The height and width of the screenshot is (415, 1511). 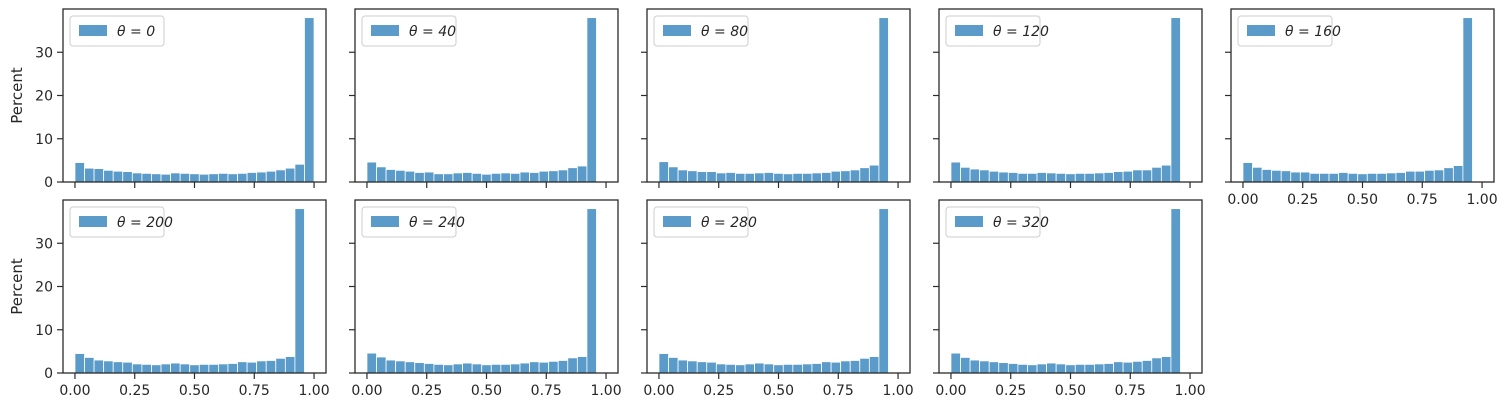 I want to click on legend-label: θ = 320, so click(x=1021, y=223).